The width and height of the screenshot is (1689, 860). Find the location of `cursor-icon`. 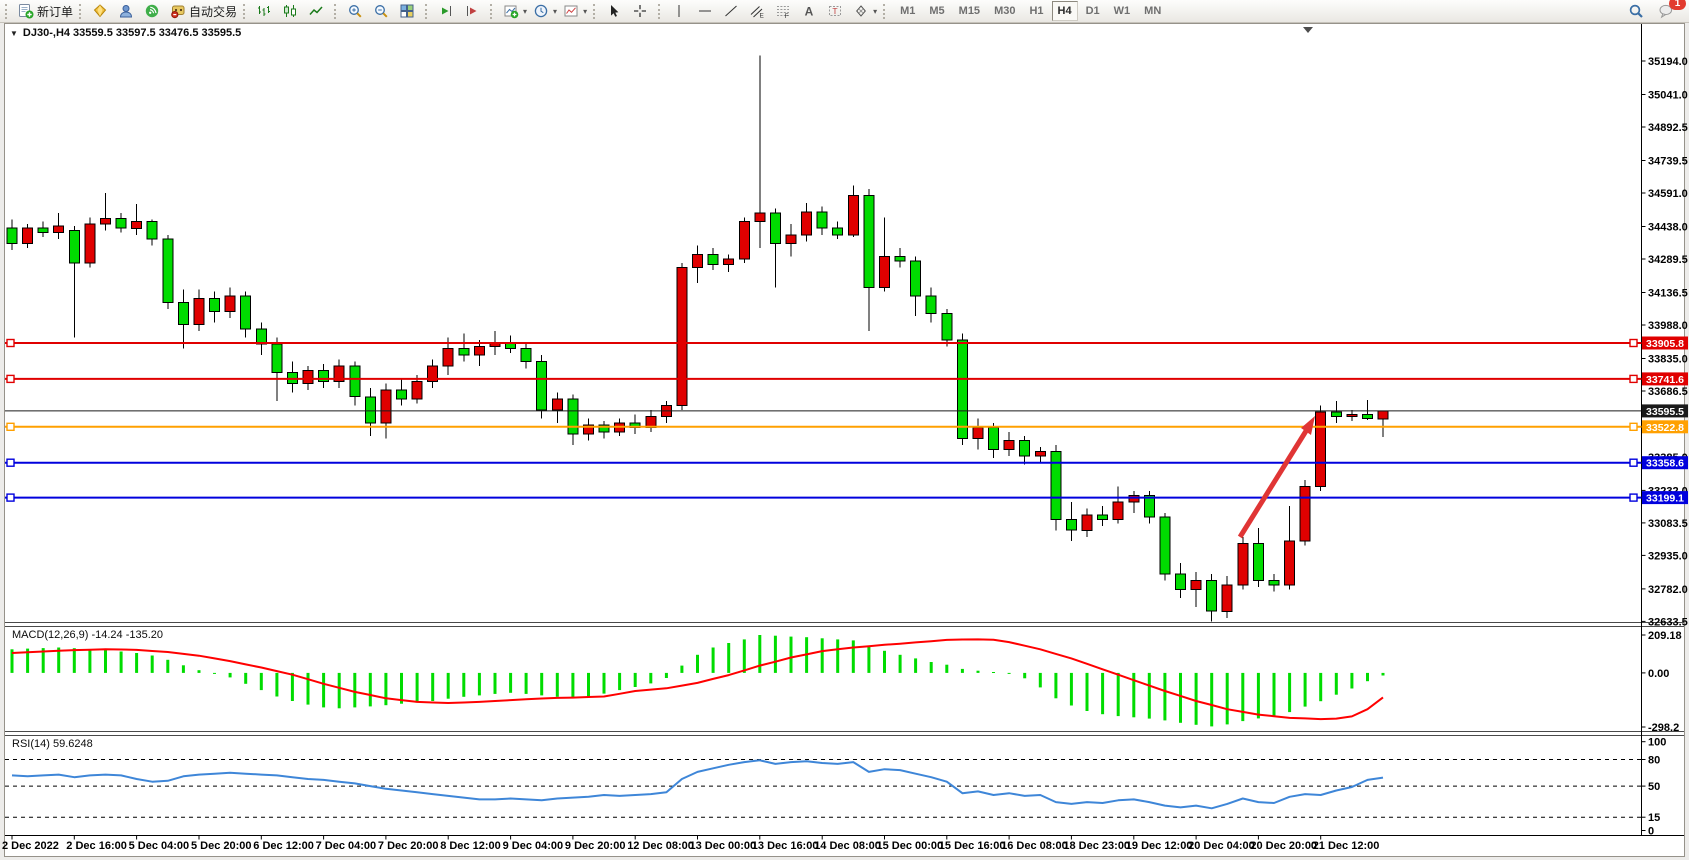

cursor-icon is located at coordinates (615, 11).